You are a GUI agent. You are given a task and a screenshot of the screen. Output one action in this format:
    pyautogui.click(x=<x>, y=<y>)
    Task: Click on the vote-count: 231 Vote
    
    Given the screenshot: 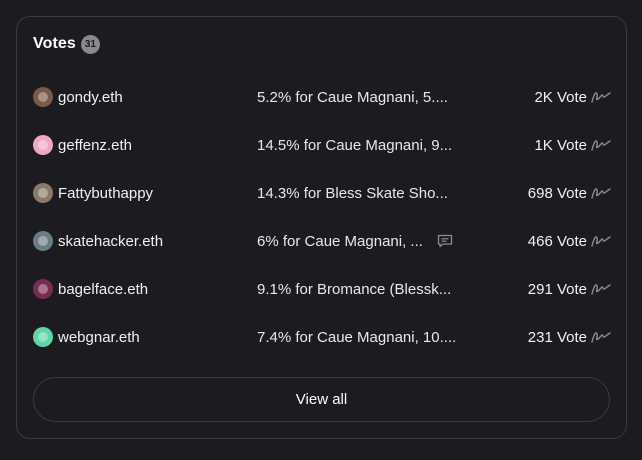 What is the action you would take?
    pyautogui.click(x=557, y=337)
    